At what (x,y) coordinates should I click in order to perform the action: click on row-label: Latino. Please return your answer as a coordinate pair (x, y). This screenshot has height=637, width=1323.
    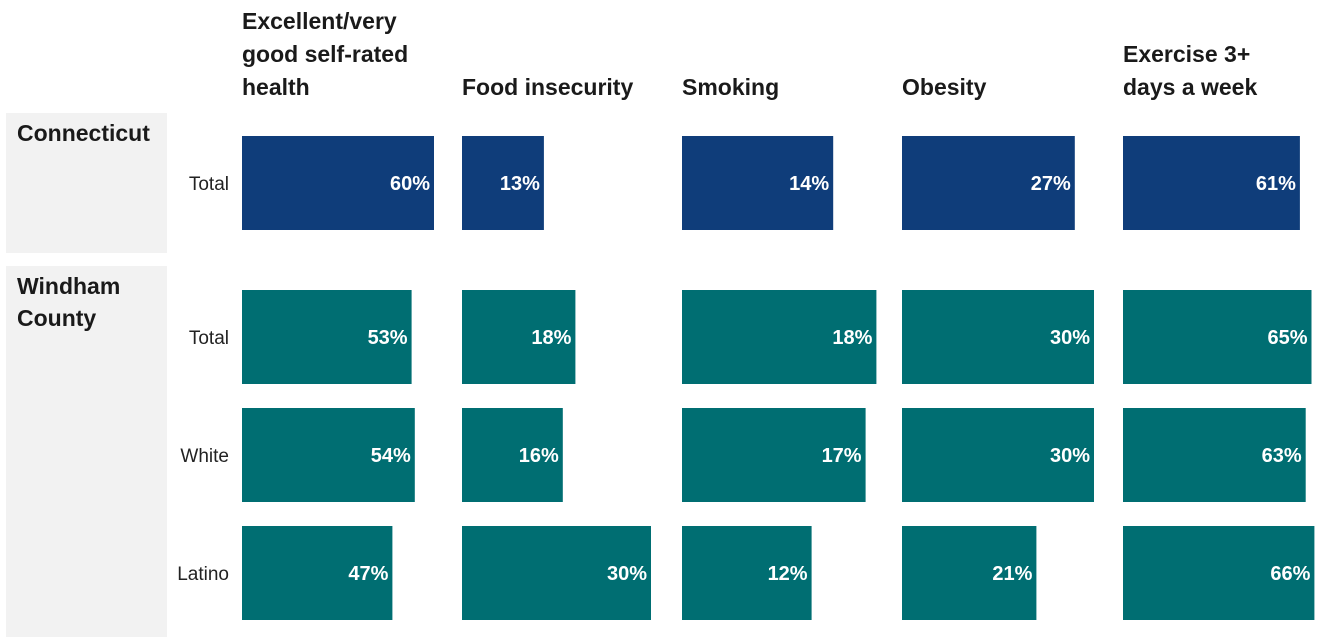
    Looking at the image, I should click on (203, 574).